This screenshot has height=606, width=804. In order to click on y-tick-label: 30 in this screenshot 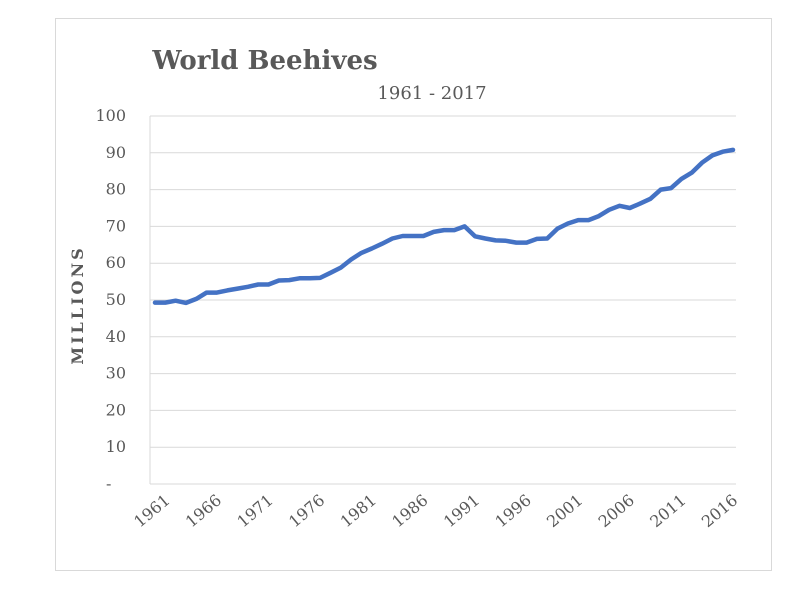, I will do `click(116, 373)`.